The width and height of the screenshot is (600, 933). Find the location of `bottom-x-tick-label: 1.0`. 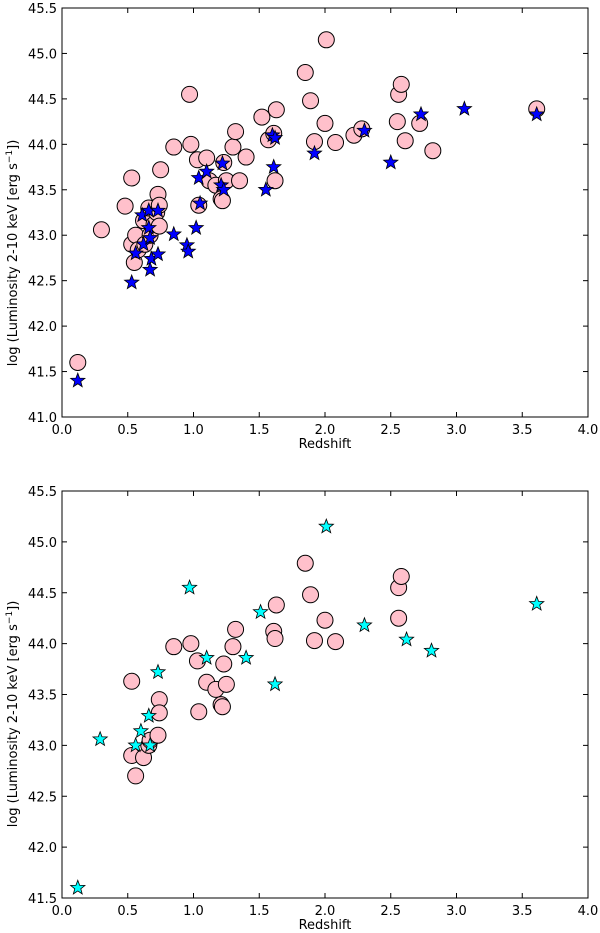

bottom-x-tick-label: 1.0 is located at coordinates (193, 911).